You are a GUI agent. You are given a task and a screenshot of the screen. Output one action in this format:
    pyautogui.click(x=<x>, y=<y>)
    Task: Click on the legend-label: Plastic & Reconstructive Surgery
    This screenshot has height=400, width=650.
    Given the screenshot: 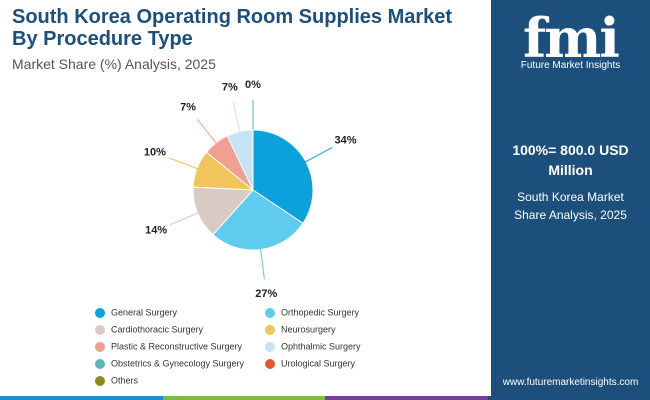 What is the action you would take?
    pyautogui.click(x=177, y=346)
    